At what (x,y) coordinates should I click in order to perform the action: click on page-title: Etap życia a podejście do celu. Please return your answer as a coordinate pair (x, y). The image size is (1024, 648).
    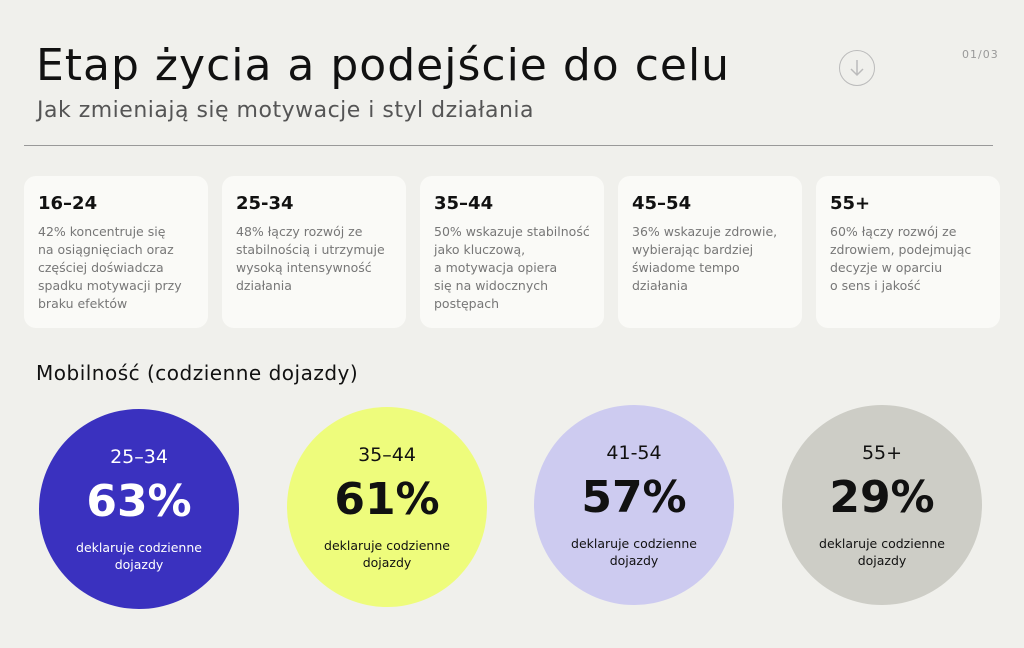
    Looking at the image, I should click on (383, 65).